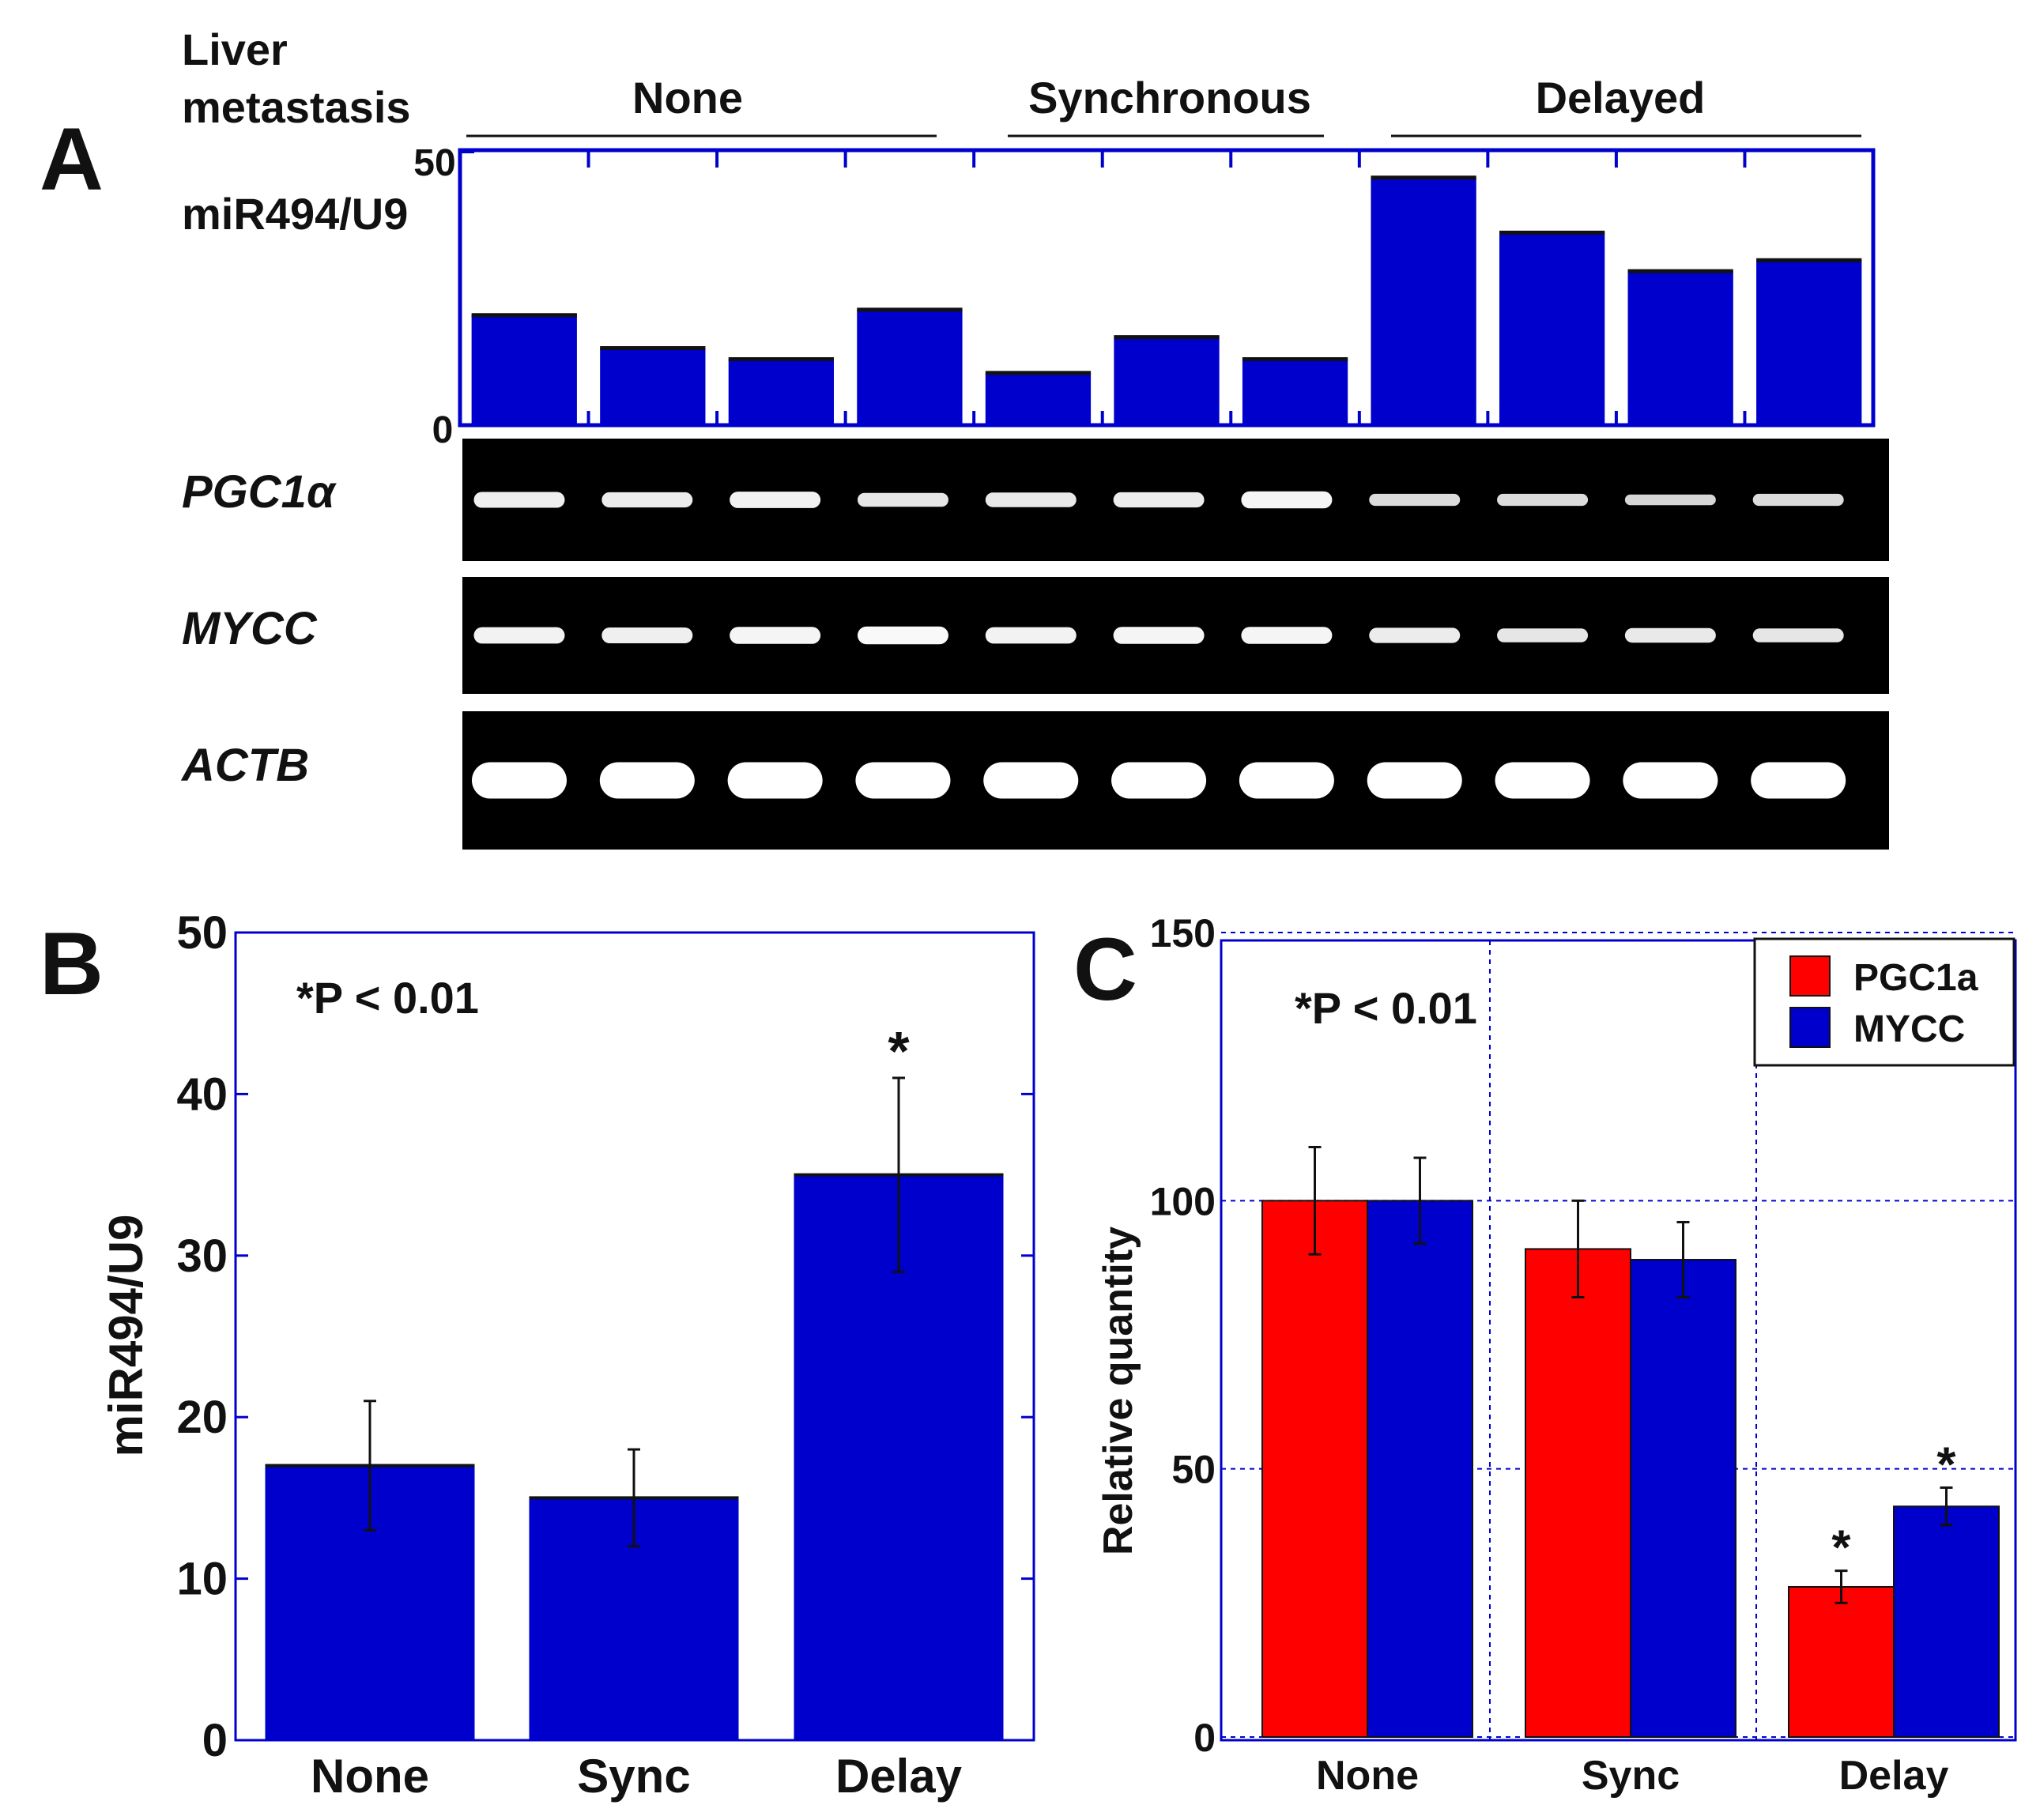 Image resolution: width=2040 pixels, height=1820 pixels. I want to click on panel-c-significance-star-pgc1a: *, so click(1841, 1548).